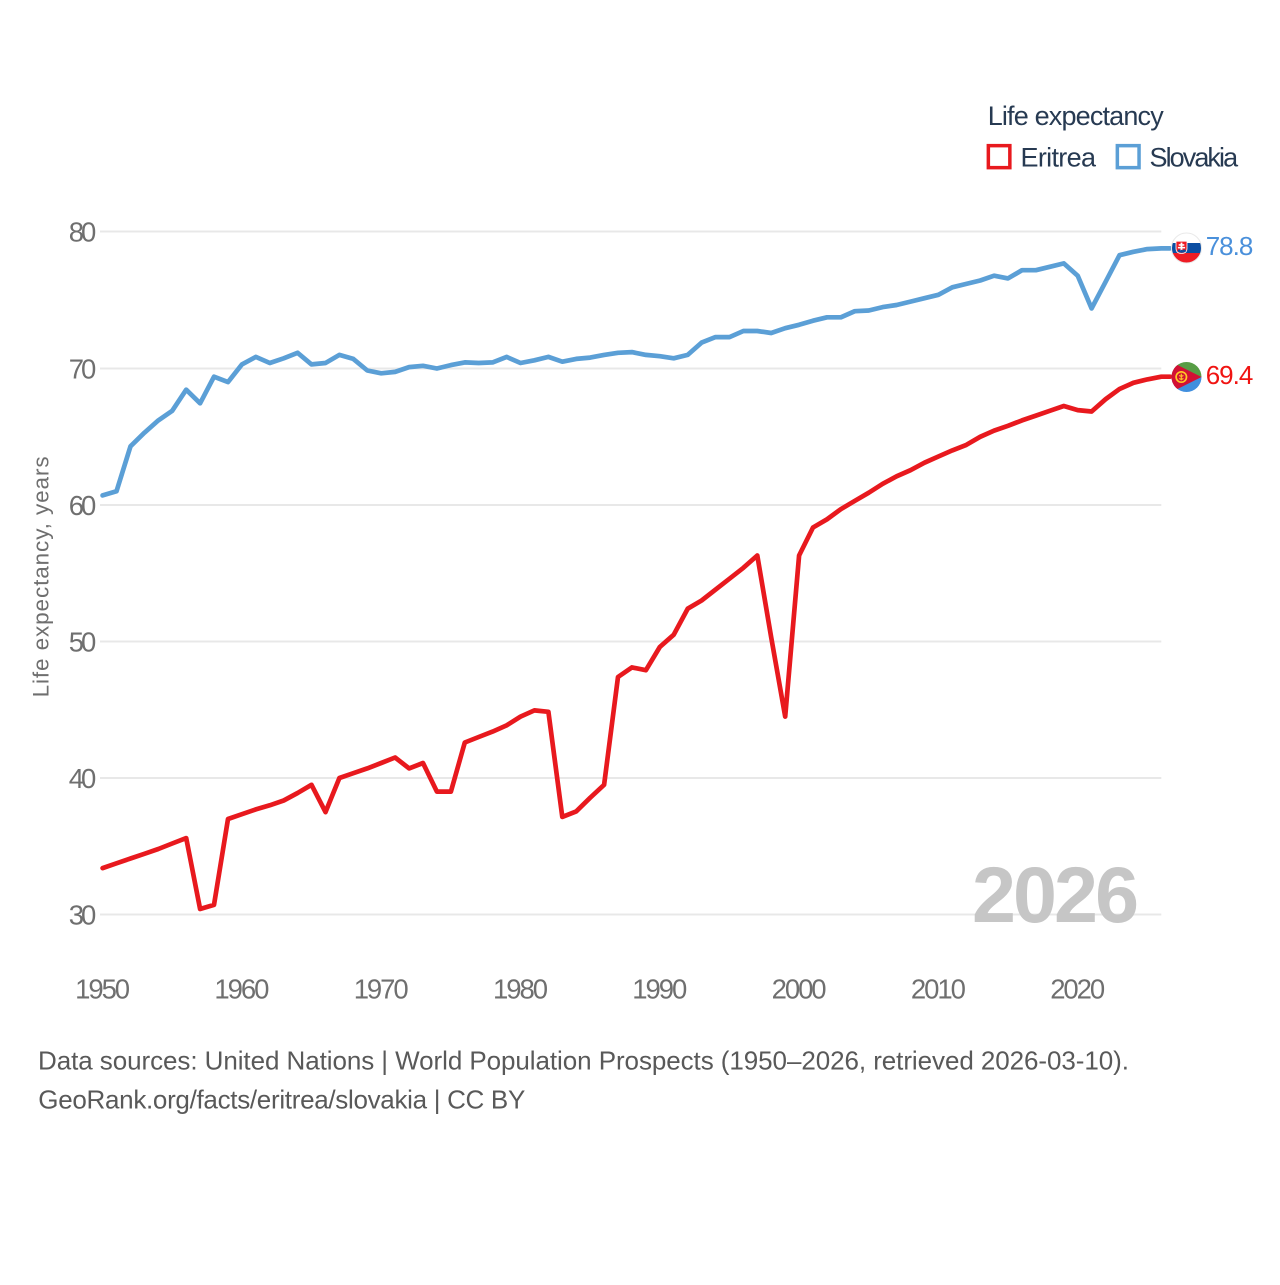 The width and height of the screenshot is (1280, 1285). I want to click on svg-text: 2000, so click(799, 988).